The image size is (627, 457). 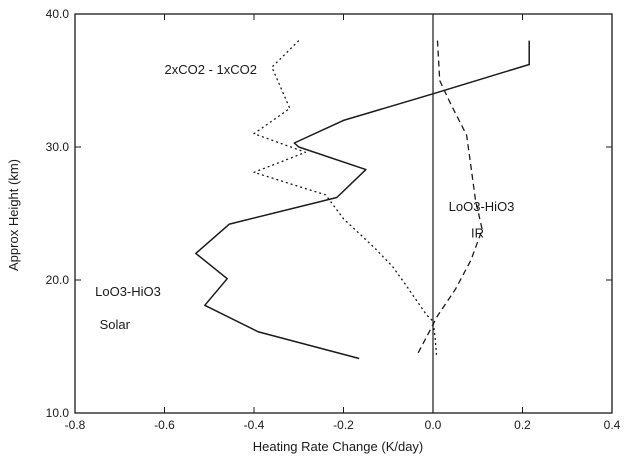 I want to click on x-axis-label: Heating Rate Change (K/day), so click(x=338, y=446).